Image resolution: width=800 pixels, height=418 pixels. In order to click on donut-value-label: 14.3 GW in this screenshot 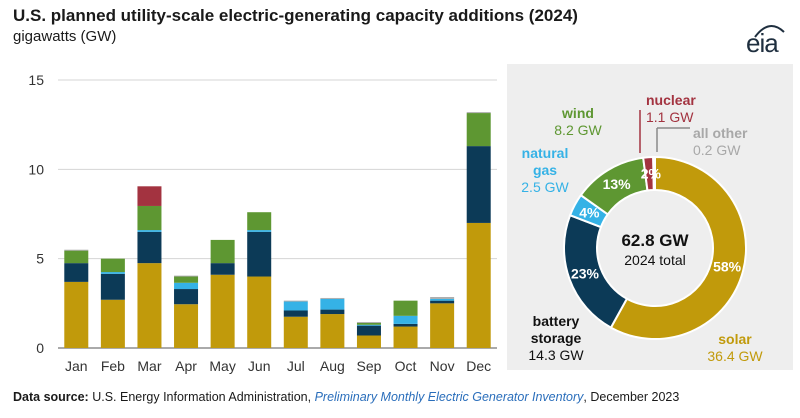, I will do `click(556, 355)`.